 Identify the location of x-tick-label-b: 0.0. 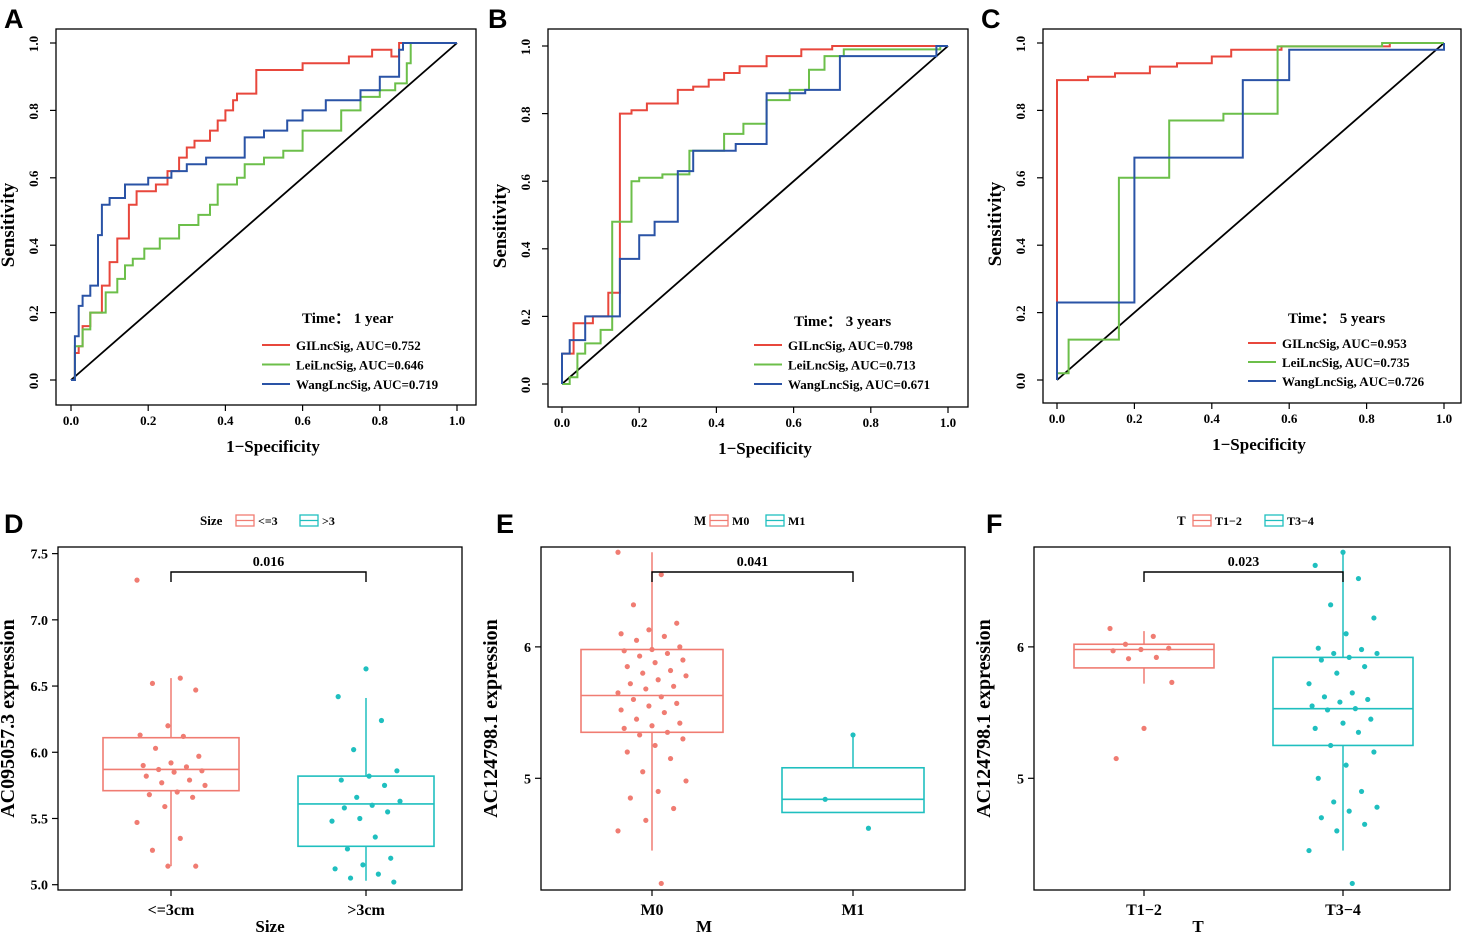
(562, 422).